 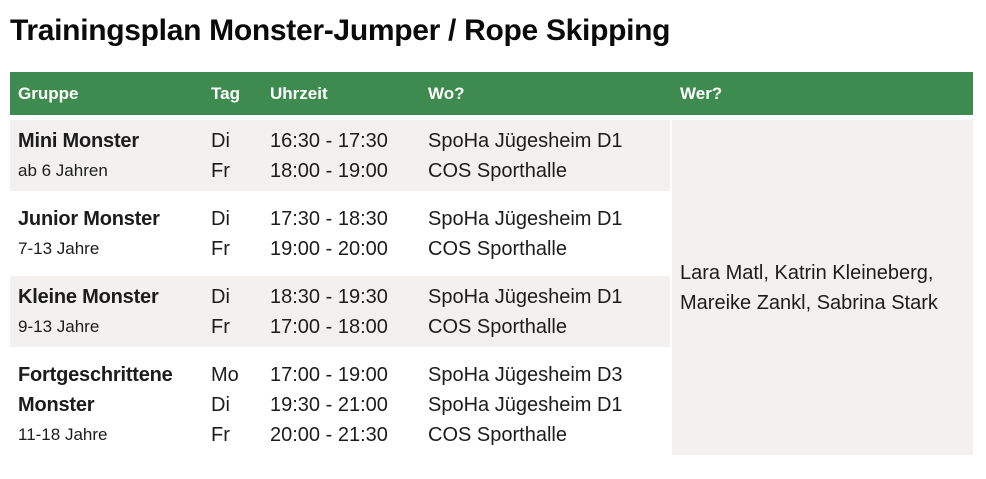 I want to click on trainers-line: Lara Matl, Katrin Kleineberg,, so click(x=807, y=272).